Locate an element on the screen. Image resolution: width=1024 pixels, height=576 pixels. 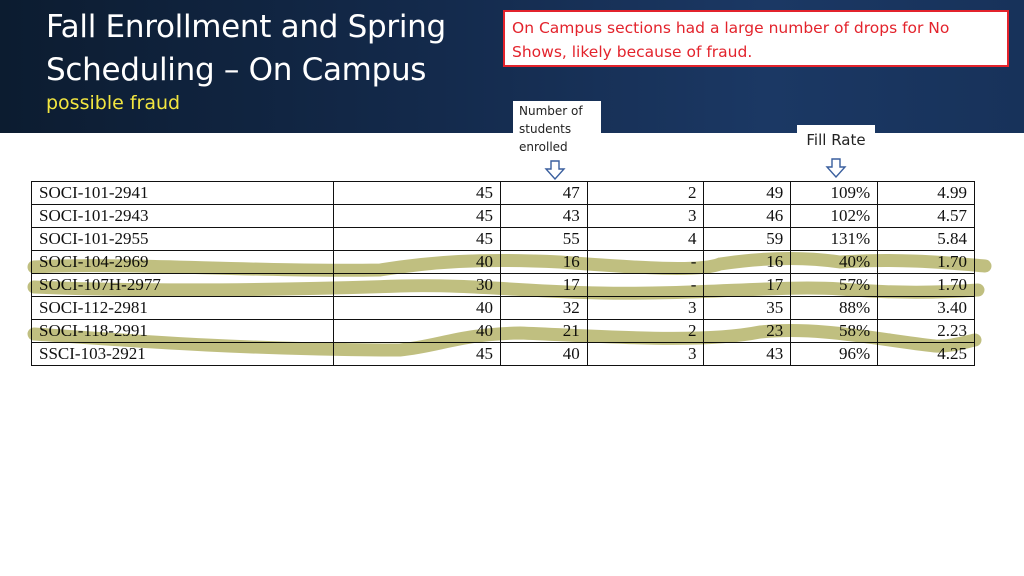
ratio-cell: 4.25 is located at coordinates (926, 354).